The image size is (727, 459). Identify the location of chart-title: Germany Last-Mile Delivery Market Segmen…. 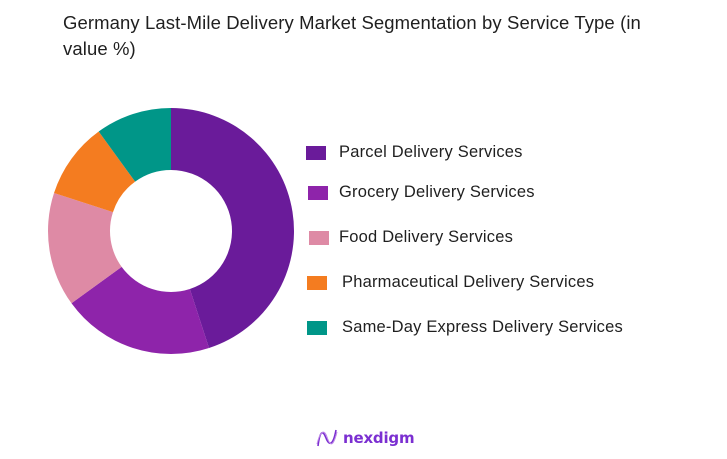
(352, 35).